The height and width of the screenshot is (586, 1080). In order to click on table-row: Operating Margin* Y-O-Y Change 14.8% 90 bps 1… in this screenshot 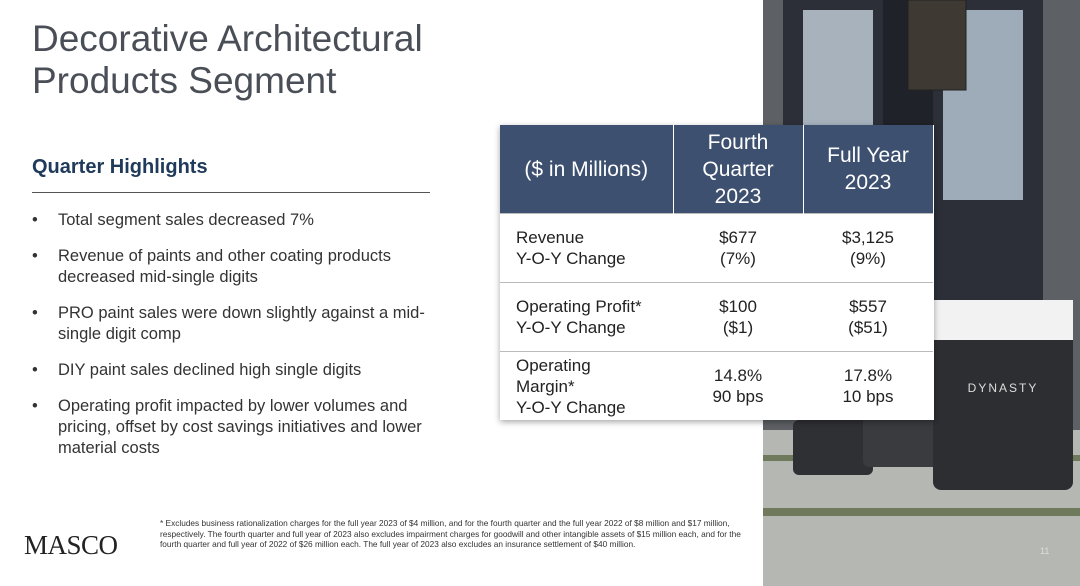, I will do `click(716, 385)`.